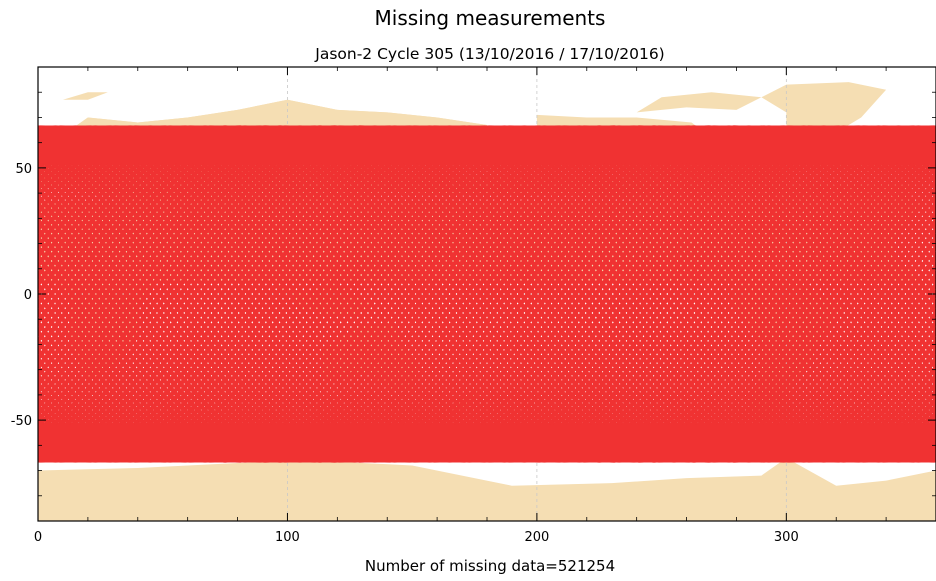 This screenshot has width=936, height=581. Describe the element at coordinates (487, 145) in the screenshot. I see `track-band-north` at that location.